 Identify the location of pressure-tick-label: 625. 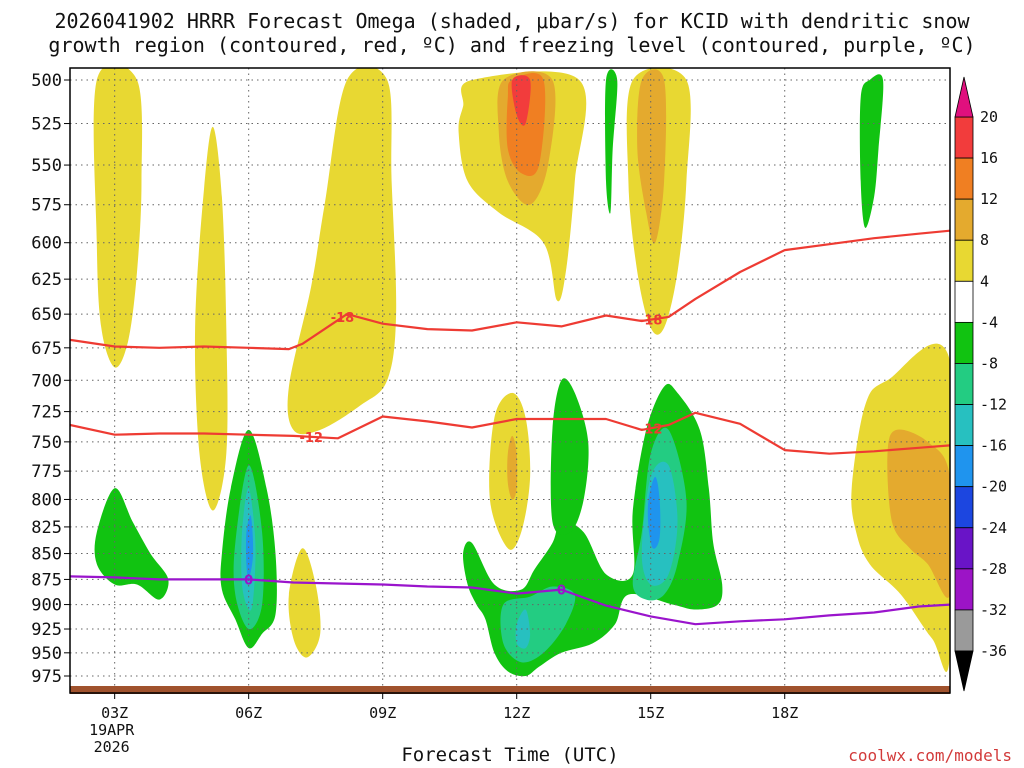
(46, 280).